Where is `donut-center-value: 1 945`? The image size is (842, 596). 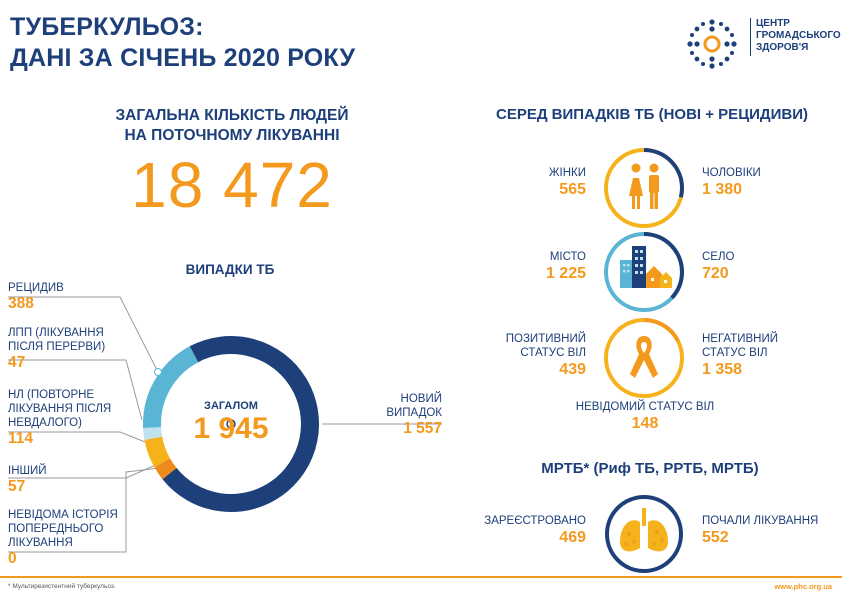 donut-center-value: 1 945 is located at coordinates (231, 428).